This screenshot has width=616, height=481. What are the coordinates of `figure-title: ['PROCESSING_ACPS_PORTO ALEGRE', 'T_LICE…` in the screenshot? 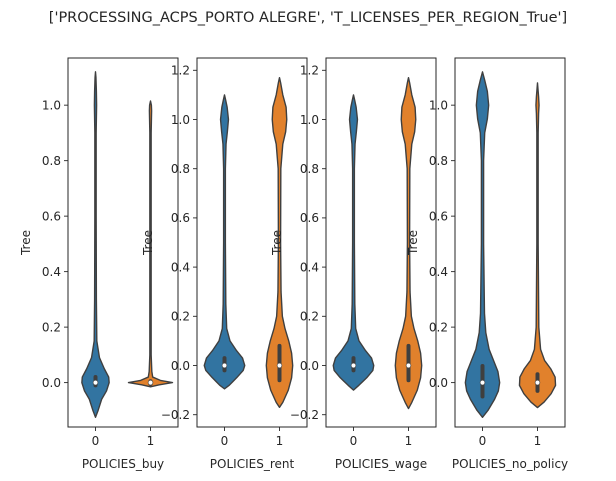 It's located at (308, 18).